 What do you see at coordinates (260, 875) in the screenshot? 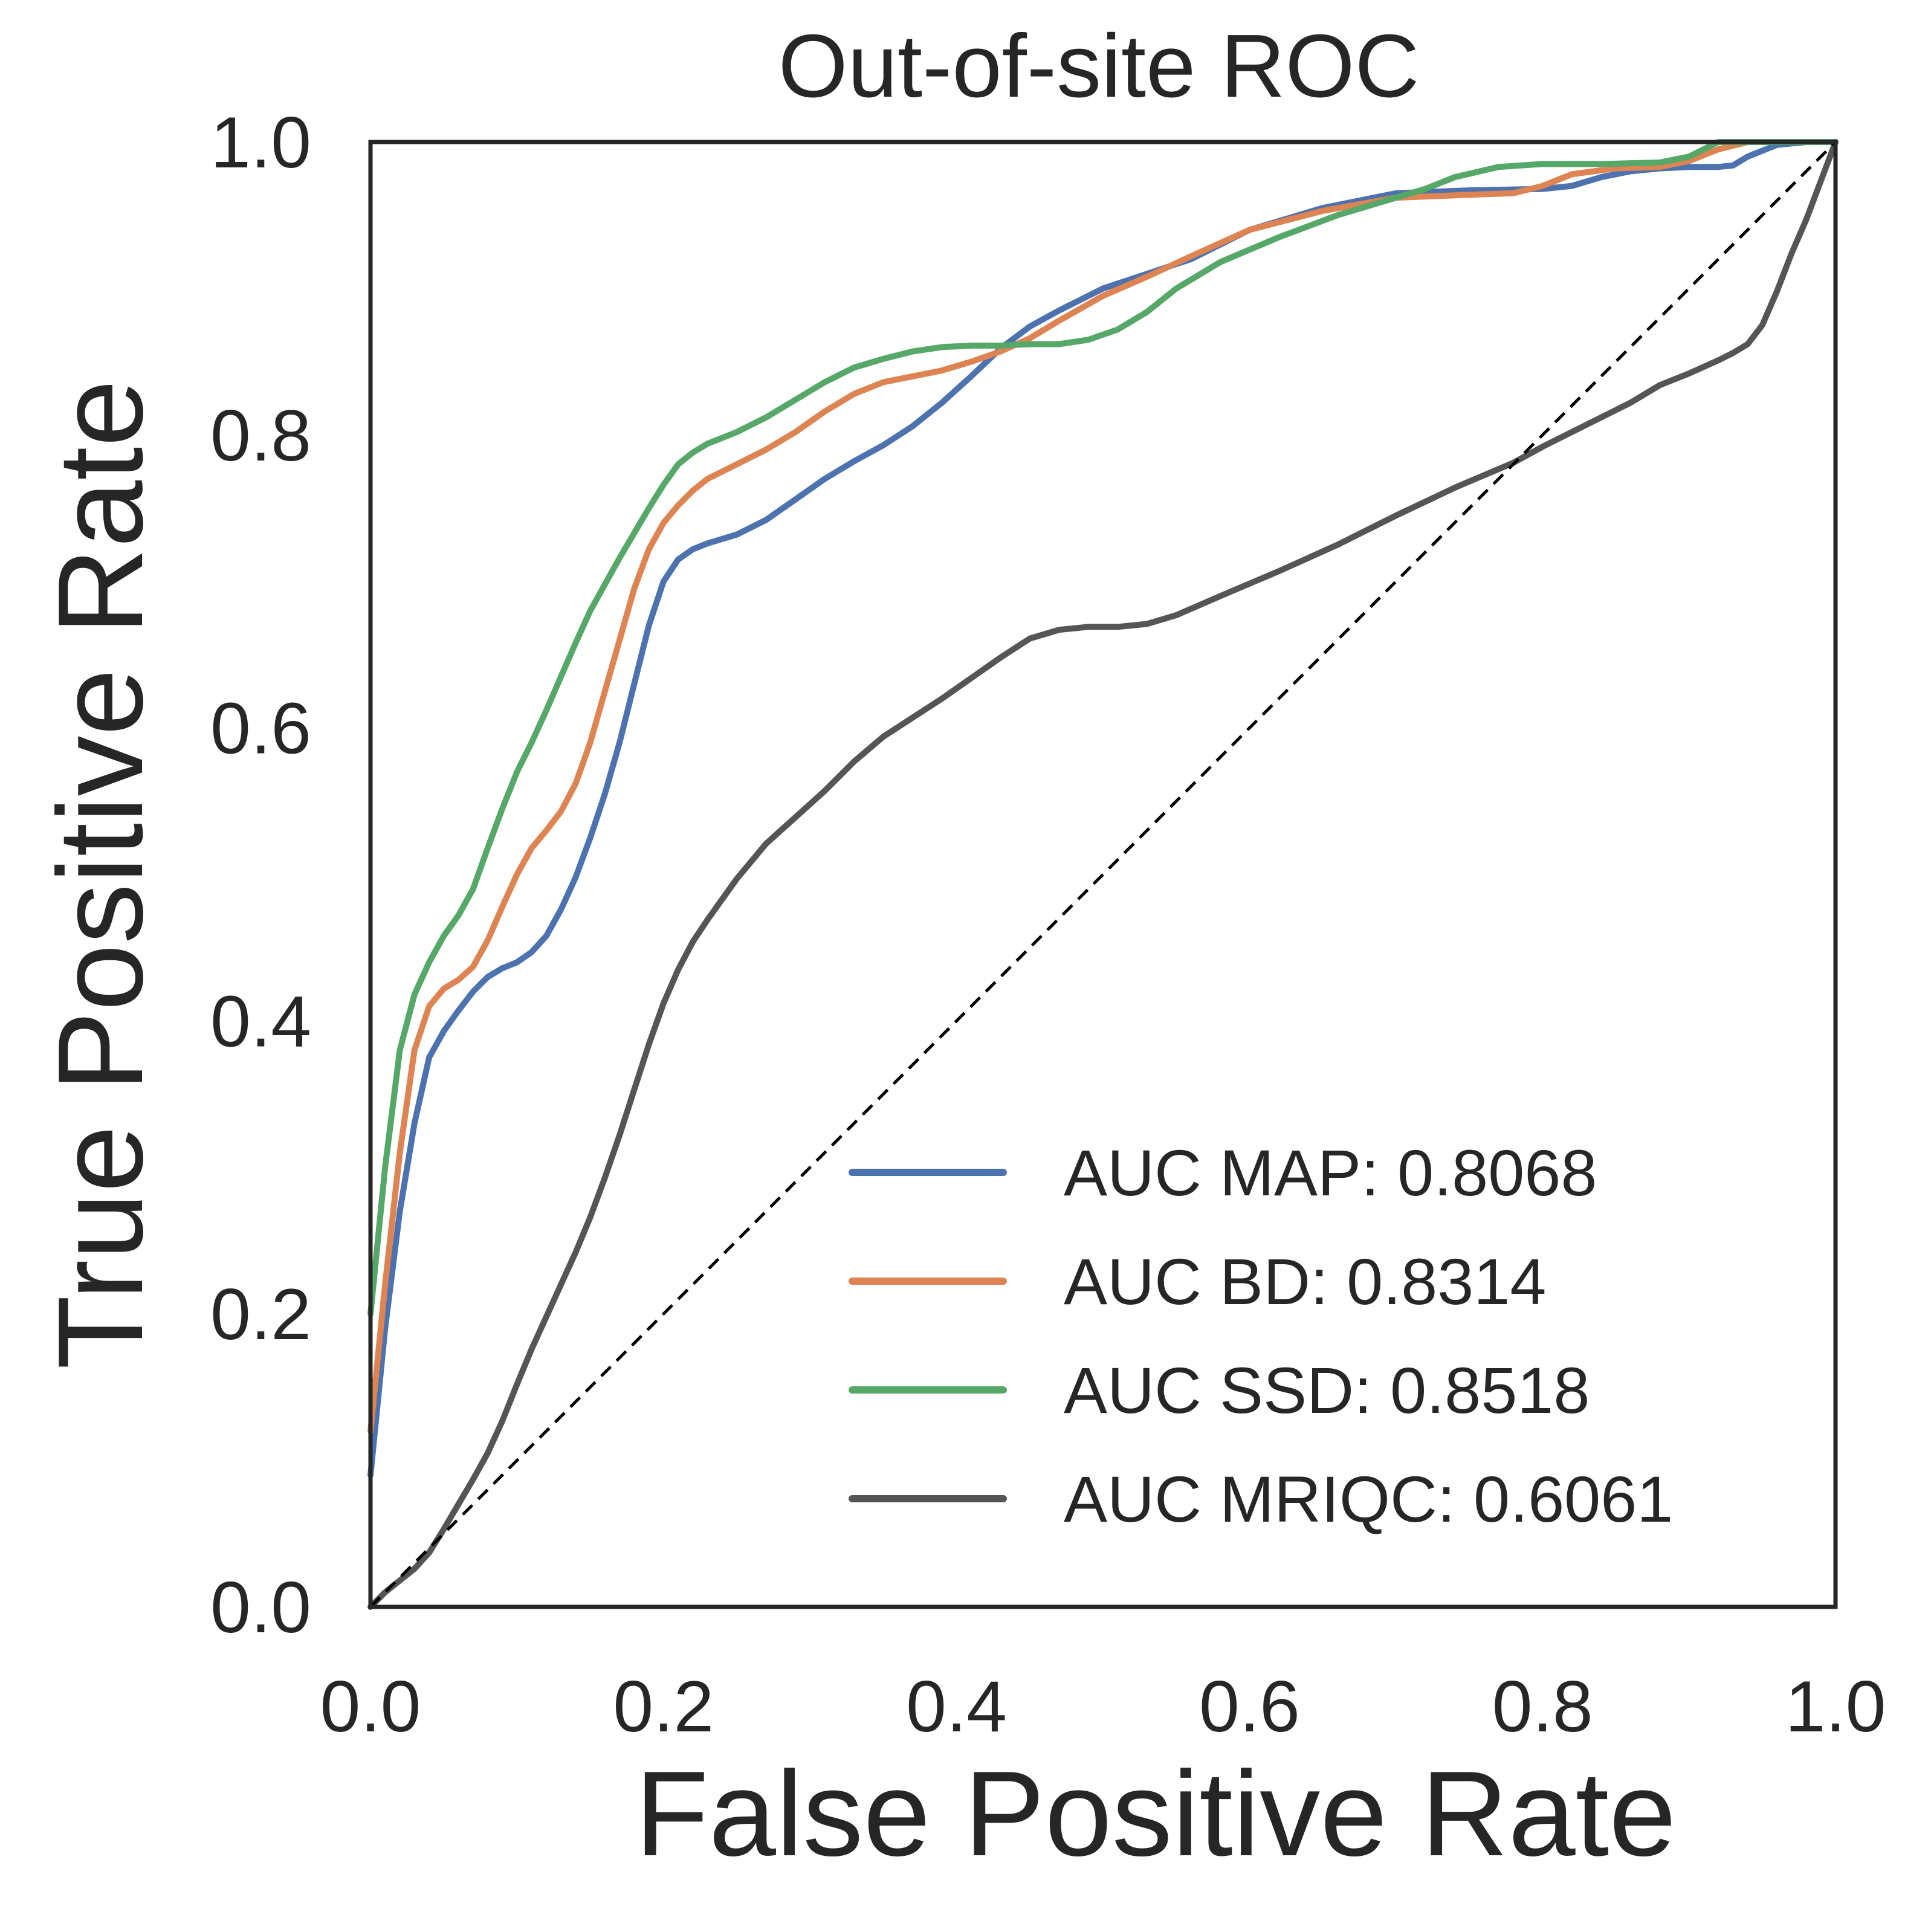
I see `y-tick-labels: 0.0 0.2 0.4 0.6 0.8 1.0` at bounding box center [260, 875].